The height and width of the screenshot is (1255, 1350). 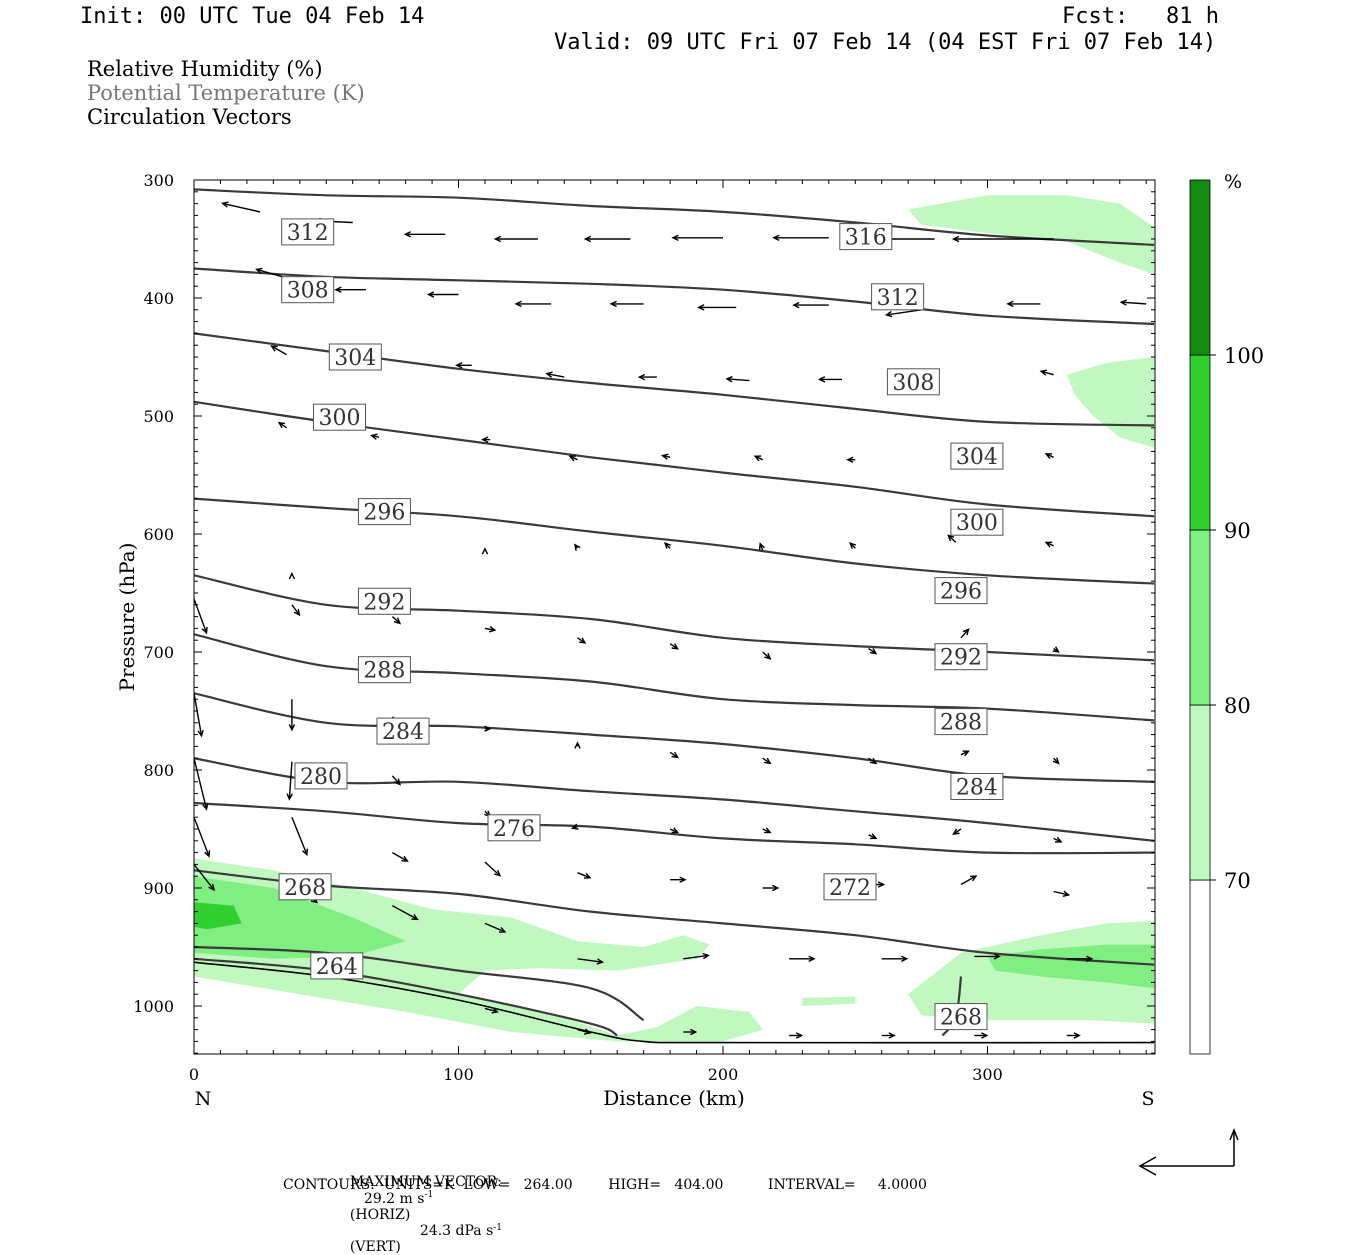 What do you see at coordinates (252, 16) in the screenshot?
I see `init-time: Init: 00 UTC Tue 04 Feb 14` at bounding box center [252, 16].